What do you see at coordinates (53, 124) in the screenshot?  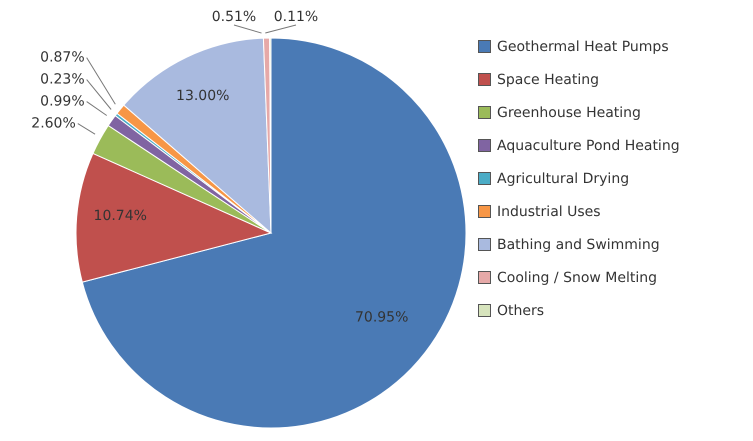 I see `data-label: 2.60%` at bounding box center [53, 124].